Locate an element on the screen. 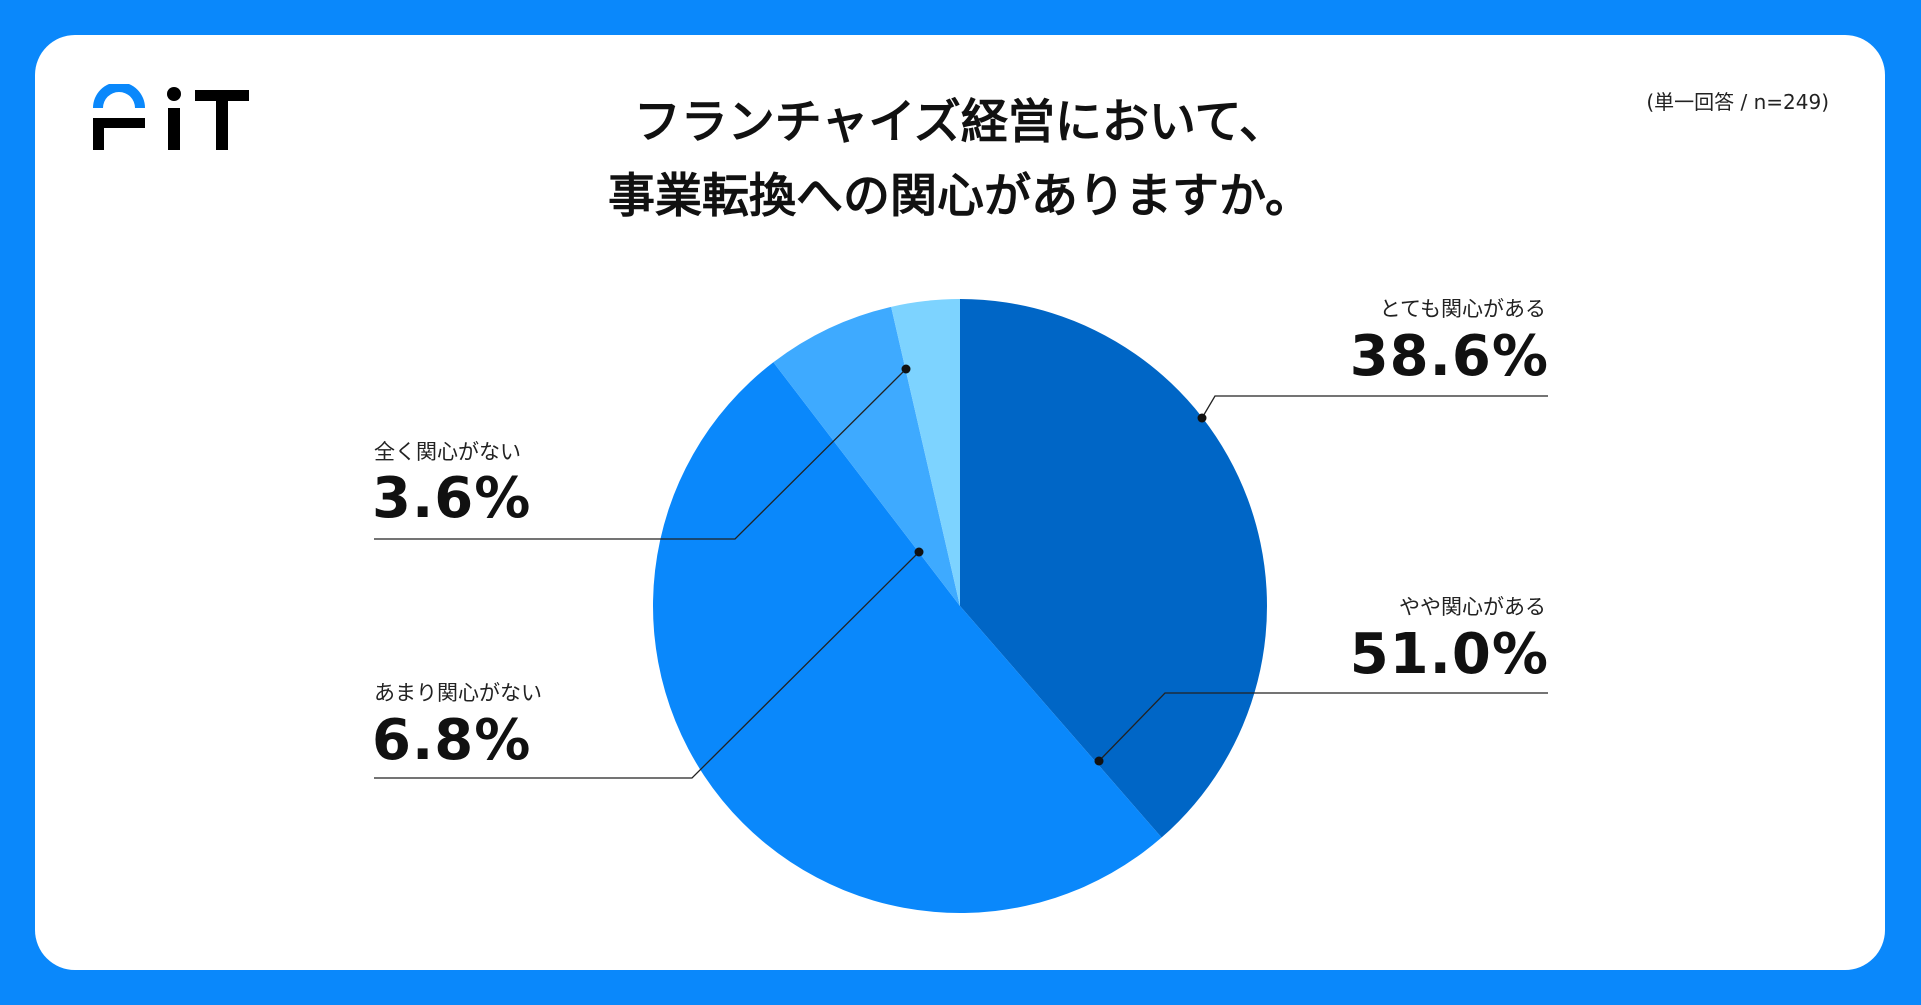 This screenshot has height=1005, width=1921. label-slice-1: やや関心がある is located at coordinates (1472, 607).